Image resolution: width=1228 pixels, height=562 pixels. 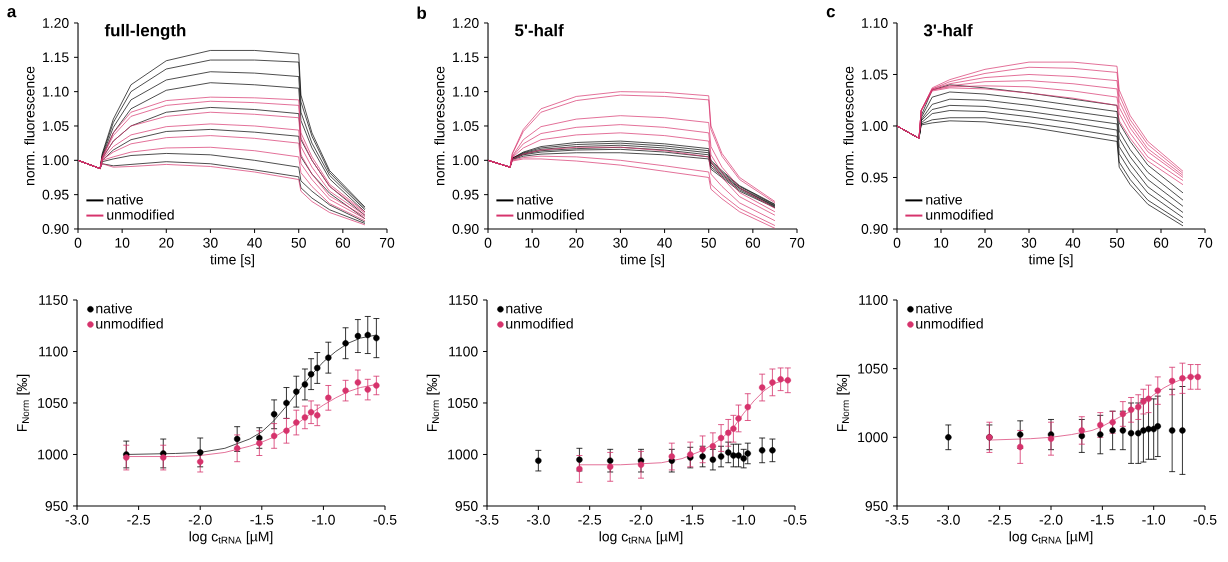 What do you see at coordinates (539, 30) in the screenshot?
I see `chart-title: 5'-half` at bounding box center [539, 30].